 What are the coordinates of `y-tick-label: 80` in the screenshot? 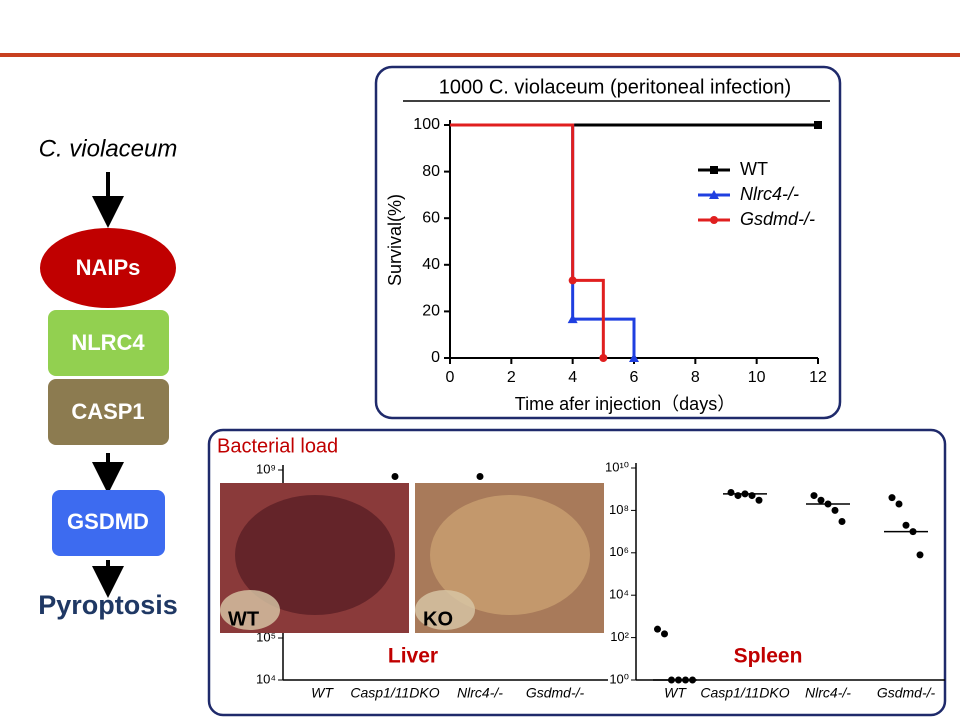 It's located at (431, 171).